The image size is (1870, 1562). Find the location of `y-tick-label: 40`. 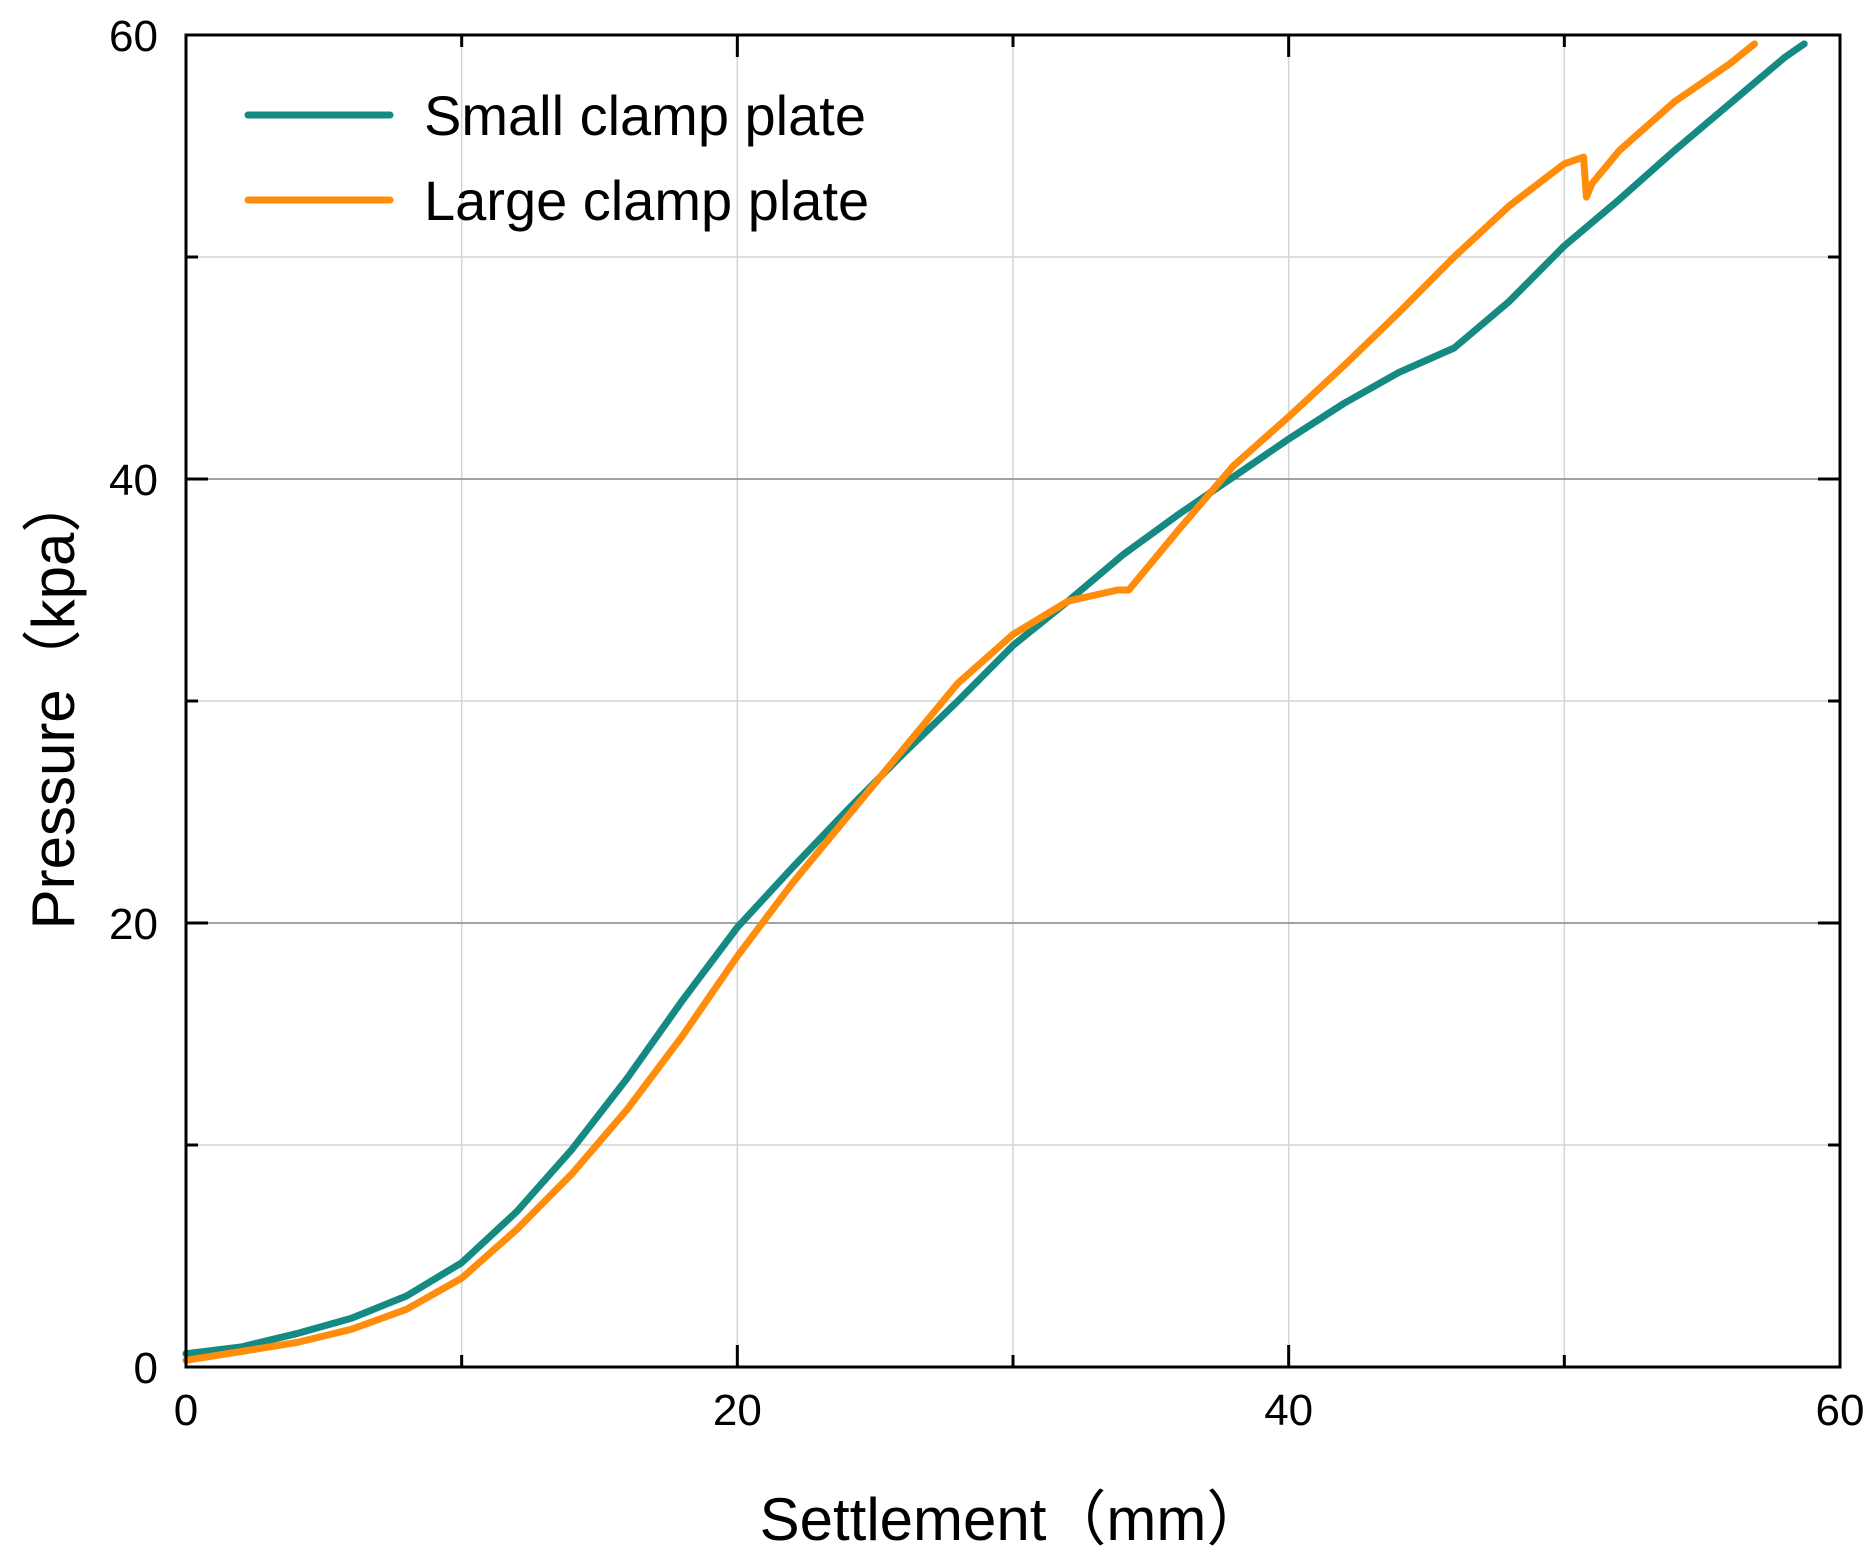

y-tick-label: 40 is located at coordinates (133, 480).